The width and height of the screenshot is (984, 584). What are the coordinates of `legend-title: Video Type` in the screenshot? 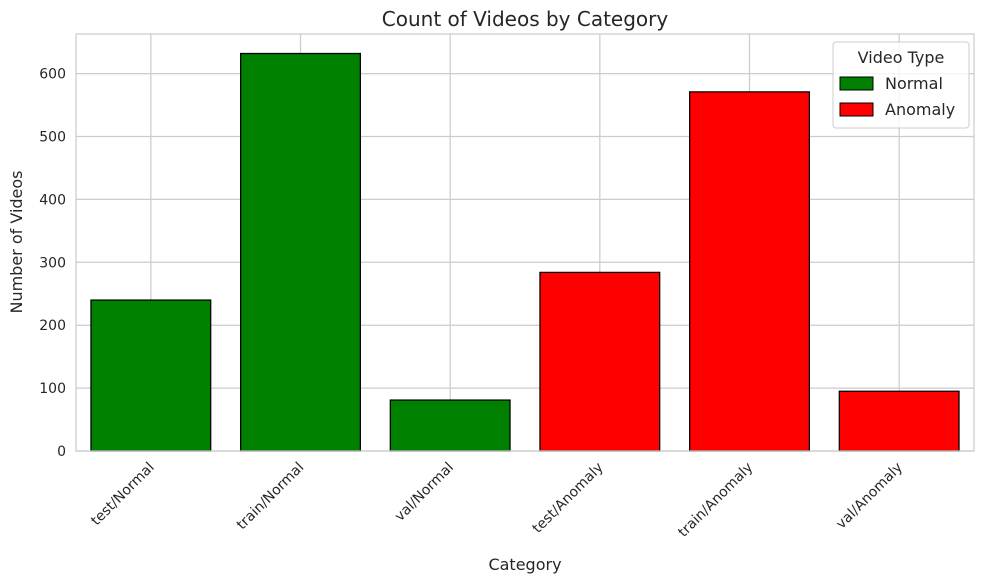 It's located at (901, 57).